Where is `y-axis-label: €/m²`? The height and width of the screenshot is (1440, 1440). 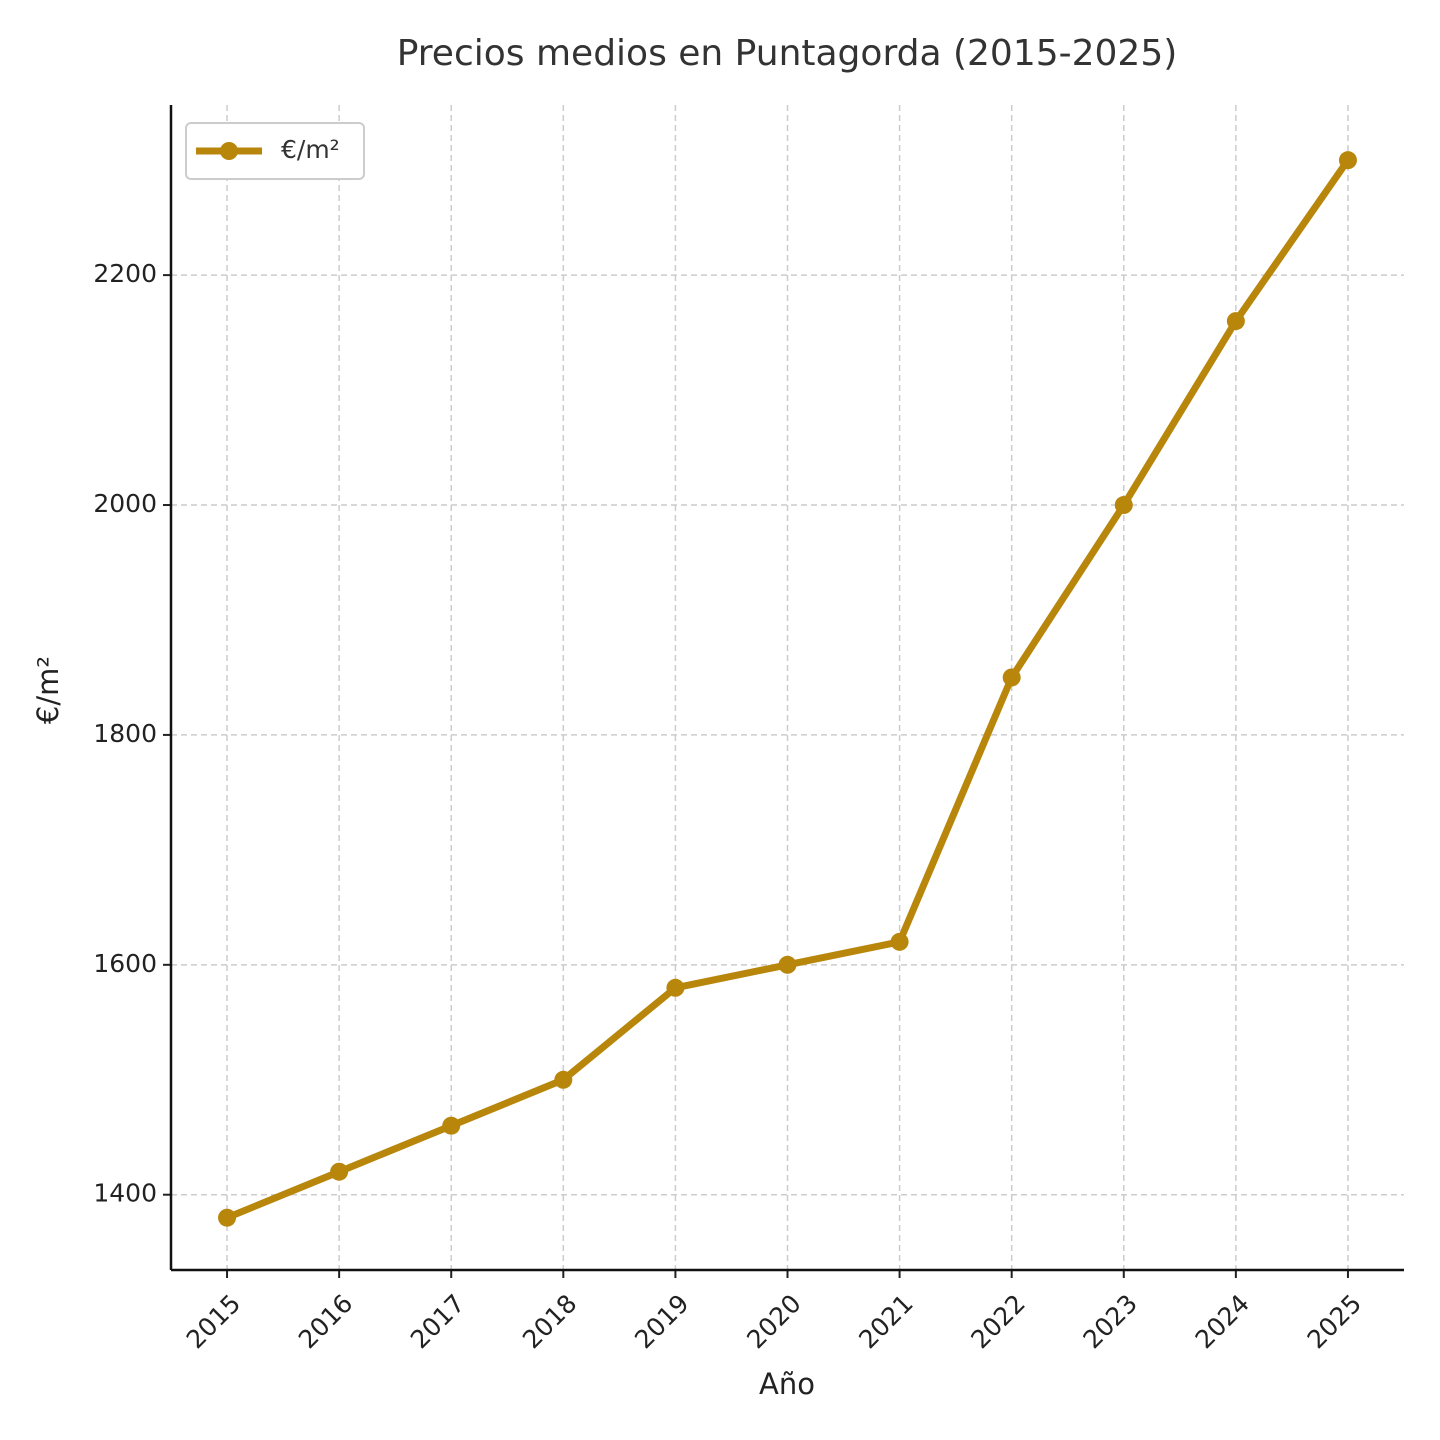
y-axis-label: €/m² is located at coordinates (48, 690).